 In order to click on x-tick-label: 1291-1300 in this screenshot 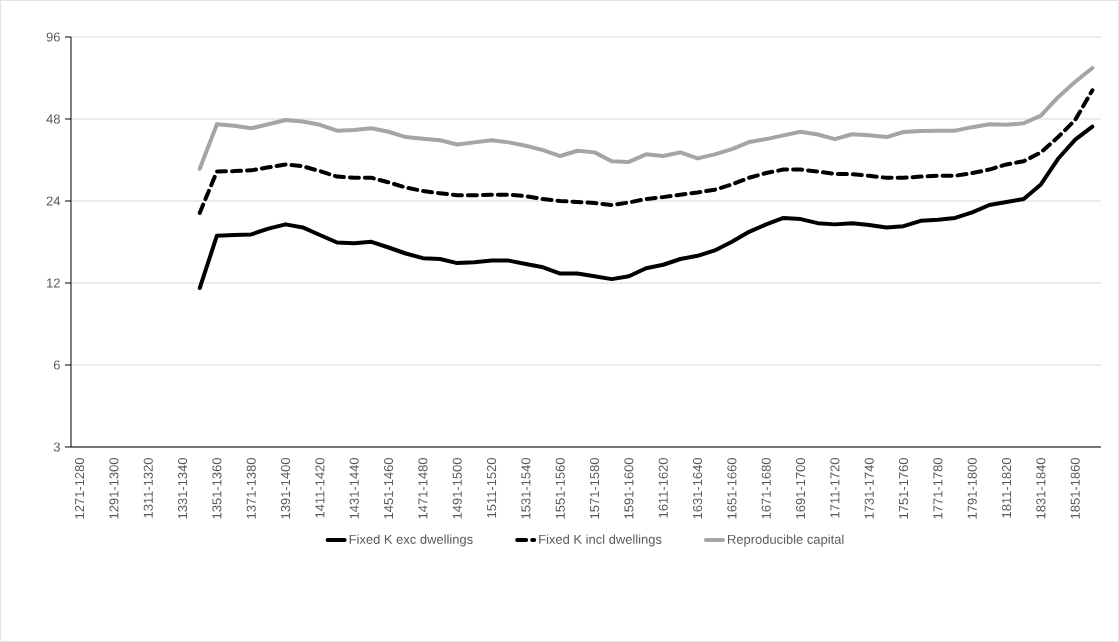, I will do `click(114, 488)`.